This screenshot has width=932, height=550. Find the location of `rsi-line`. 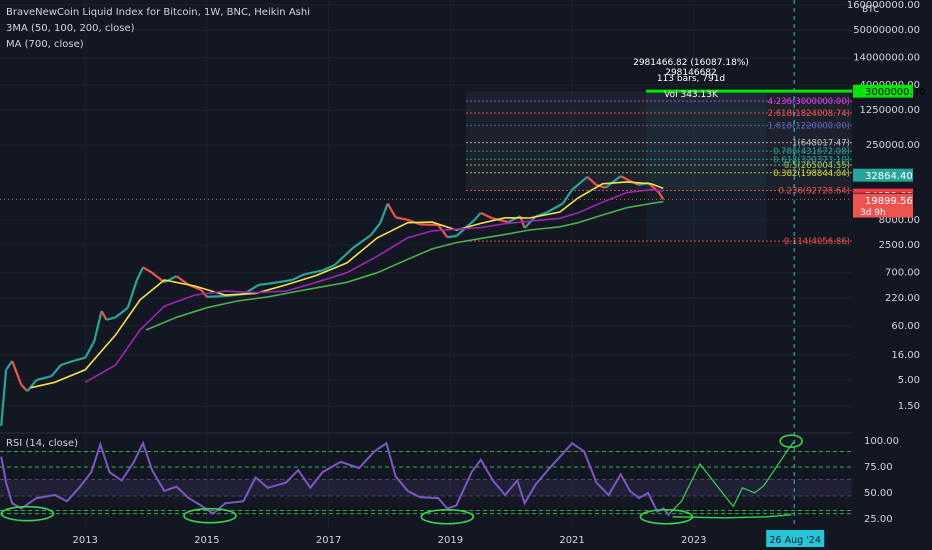

rsi-line is located at coordinates (335, 478).